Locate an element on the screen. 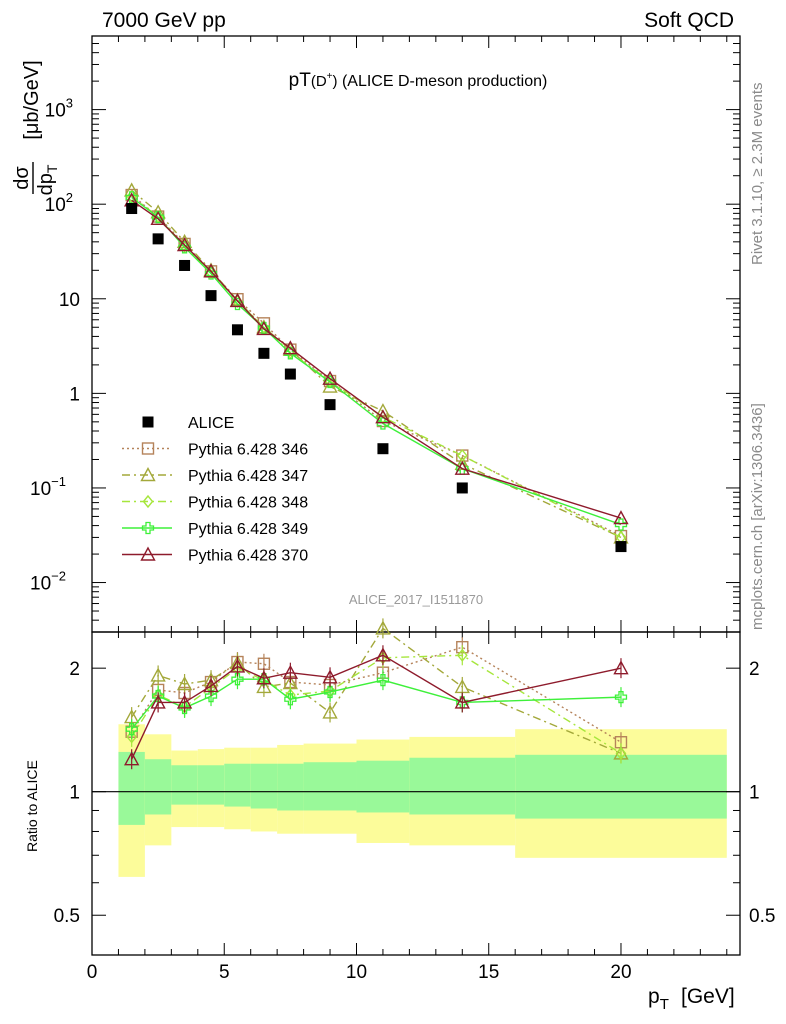  legend-marker-p346 is located at coordinates (148, 448).